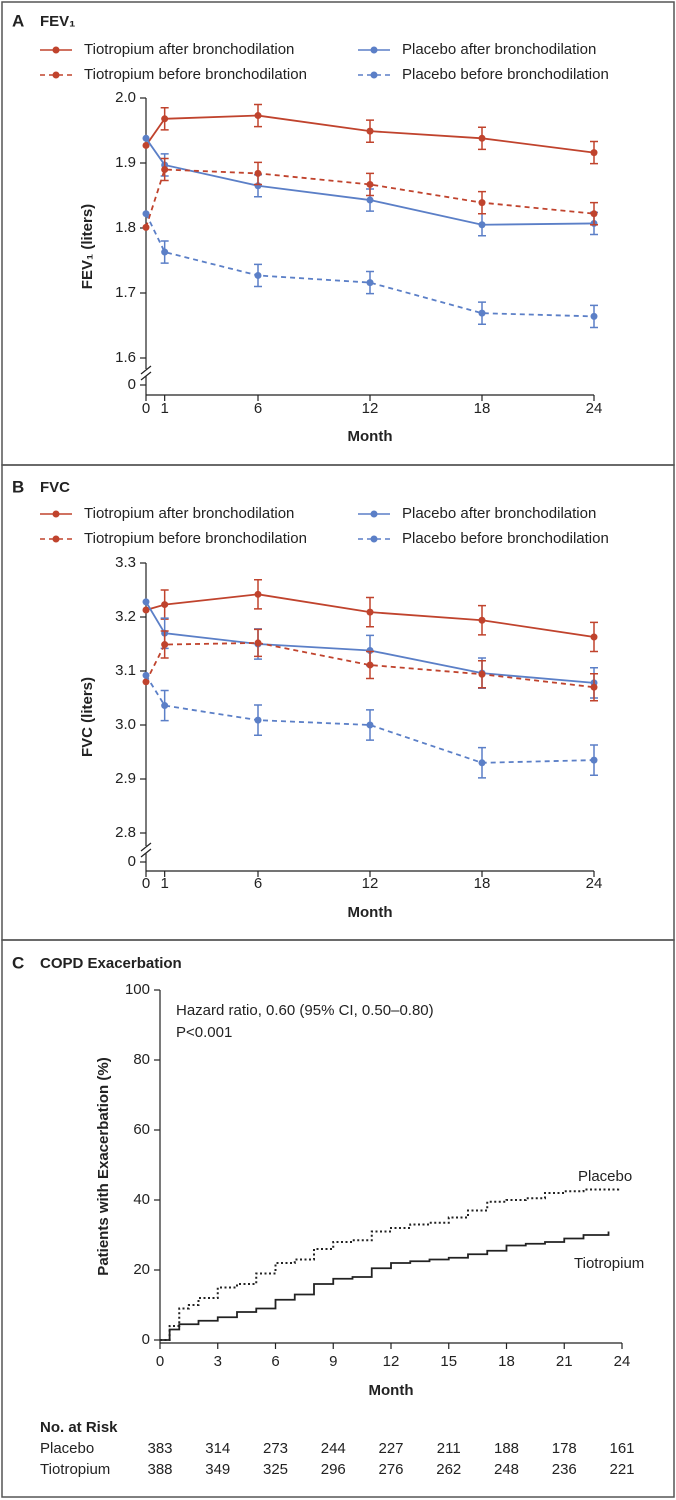 The image size is (676, 1500). Describe the element at coordinates (125, 292) in the screenshot. I see `y-tick-label: 1.7` at that location.